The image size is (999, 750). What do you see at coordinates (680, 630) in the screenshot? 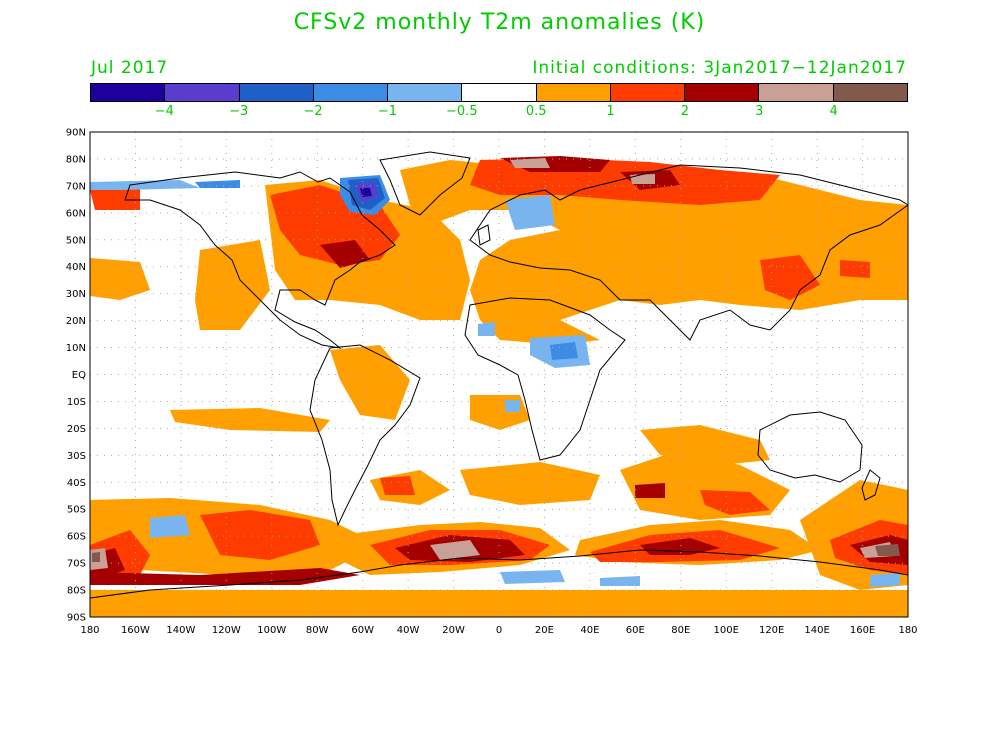
I see `lon-label: 80E` at bounding box center [680, 630].